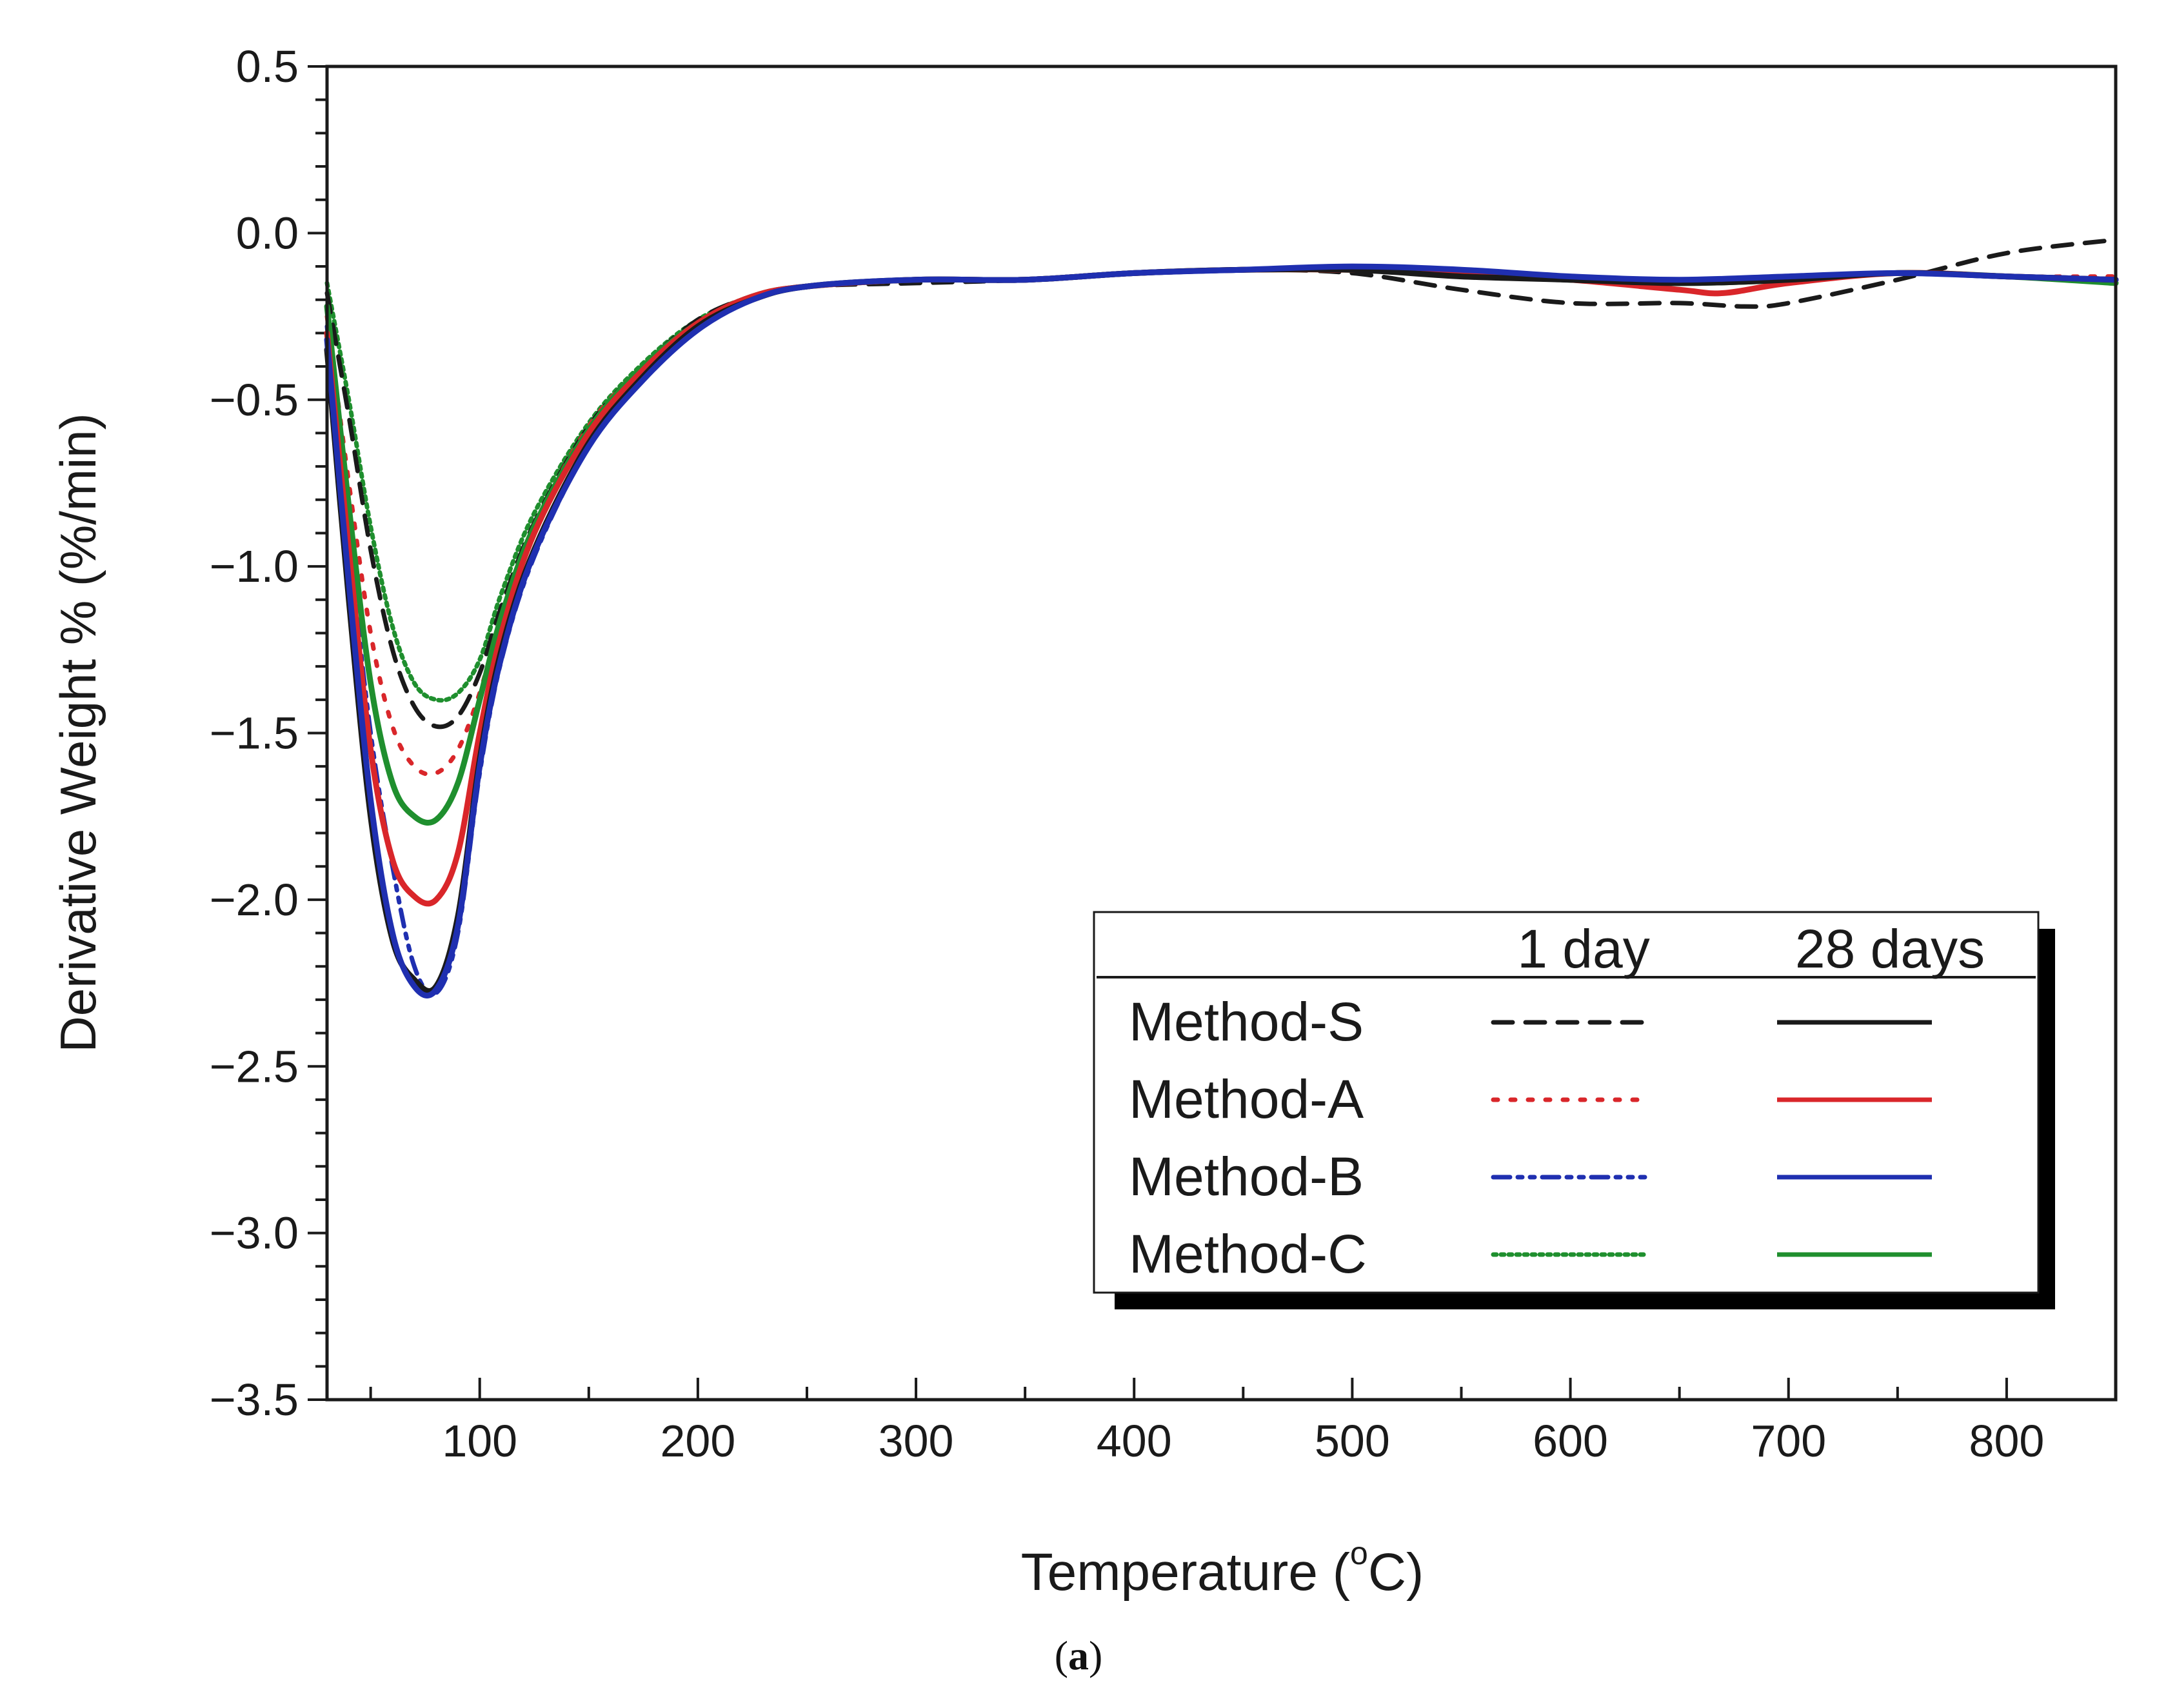  I want to click on x-tick-label: 400, so click(1134, 1441).